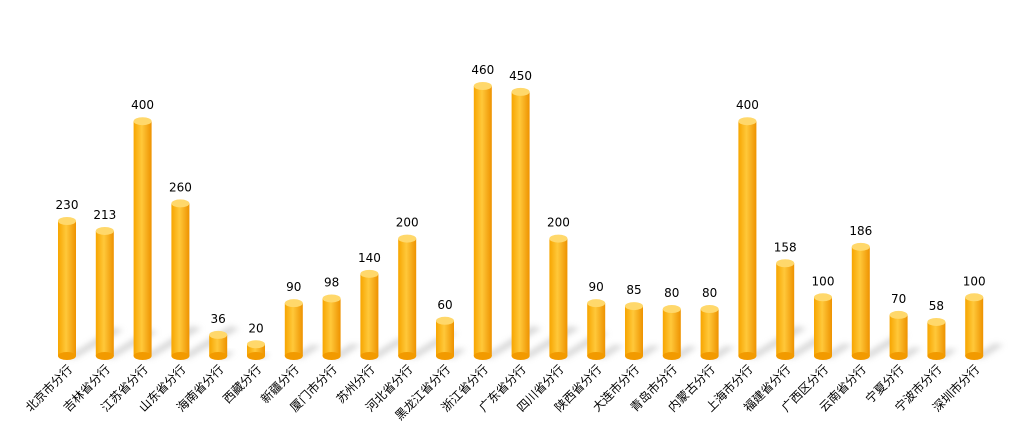 The height and width of the screenshot is (443, 1011). What do you see at coordinates (974, 281) in the screenshot?
I see `data-label: 100` at bounding box center [974, 281].